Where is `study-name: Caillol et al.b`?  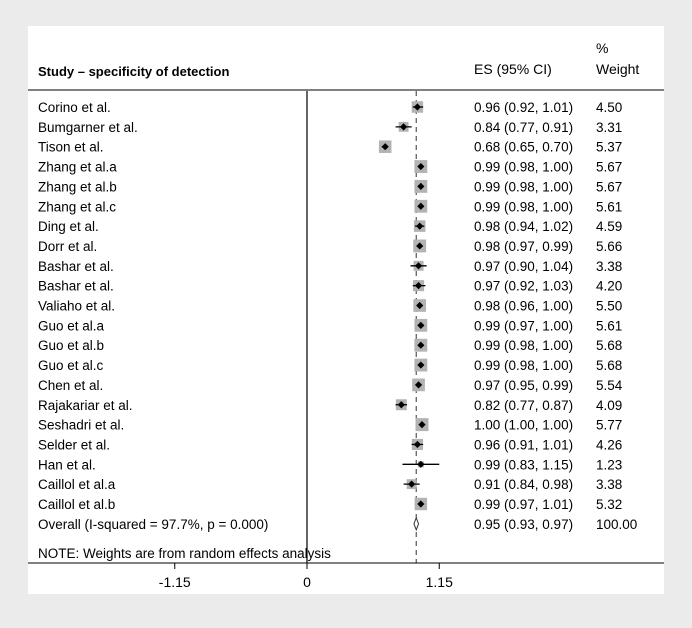 study-name: Caillol et al.b is located at coordinates (76, 504).